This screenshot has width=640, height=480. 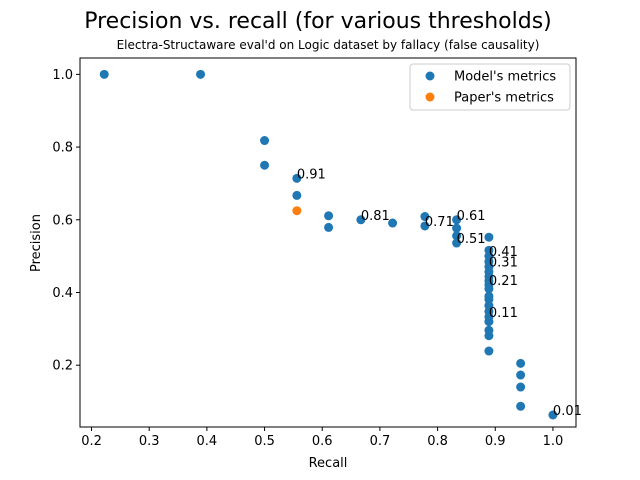 What do you see at coordinates (430, 97) in the screenshot?
I see `legend-marker-papers-metrics` at bounding box center [430, 97].